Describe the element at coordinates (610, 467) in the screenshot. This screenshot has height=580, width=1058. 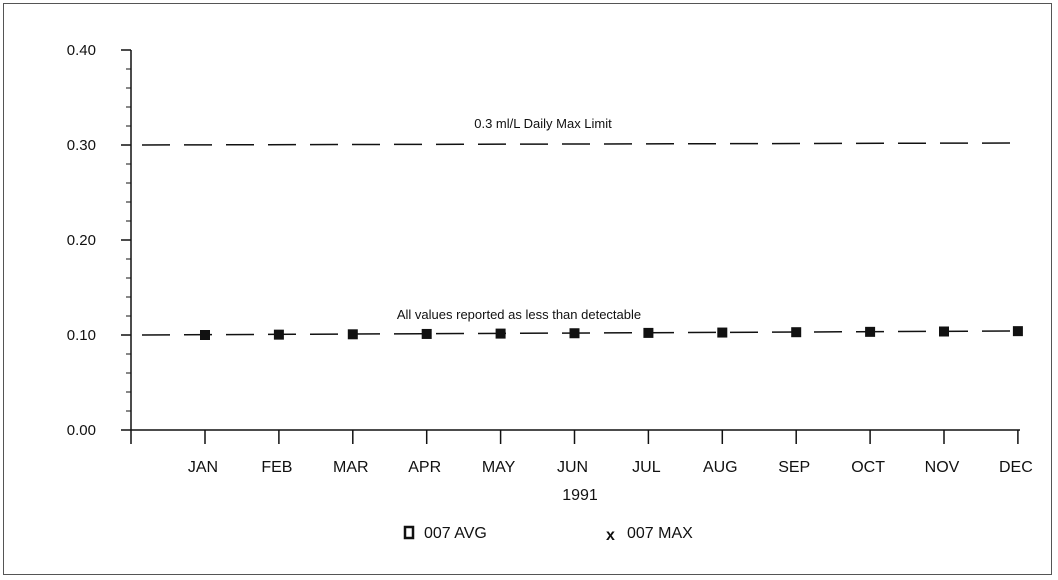
I see `x-tick-labels: JAN FEB MAR APR MAY JUN JUL AUG SEP OCT NOV DEC` at that location.